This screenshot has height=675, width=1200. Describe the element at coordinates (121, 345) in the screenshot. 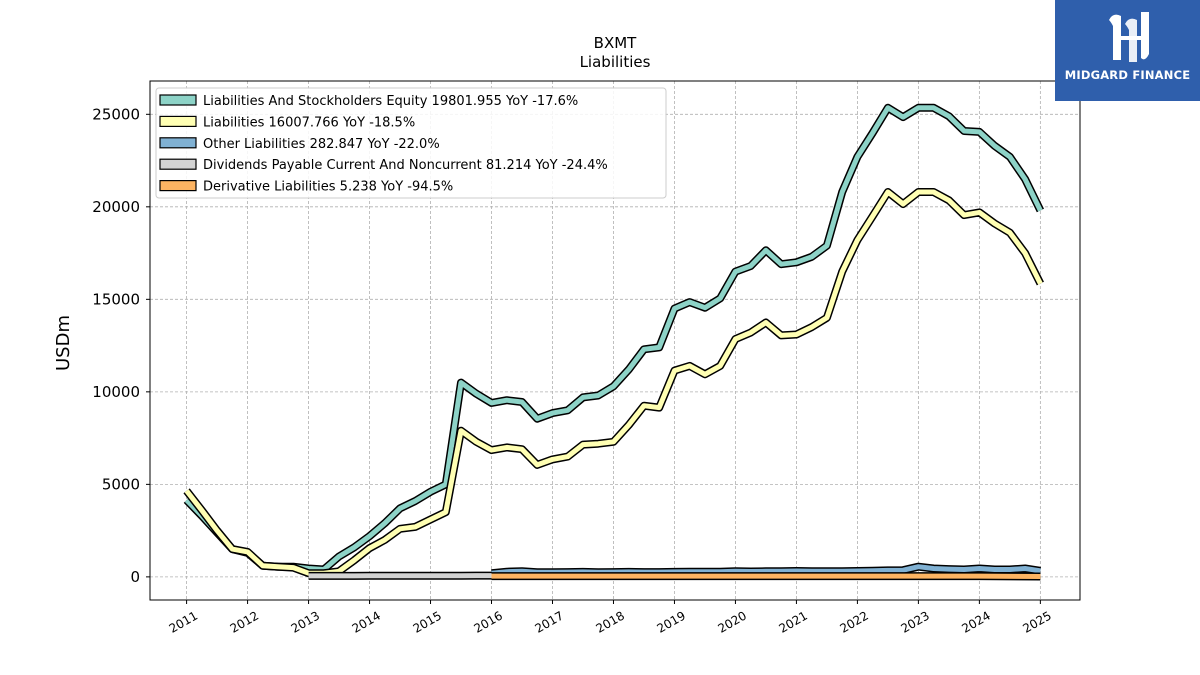

I see `y-axis-ticks: 0 5000 10000 15000 20000 25000` at that location.